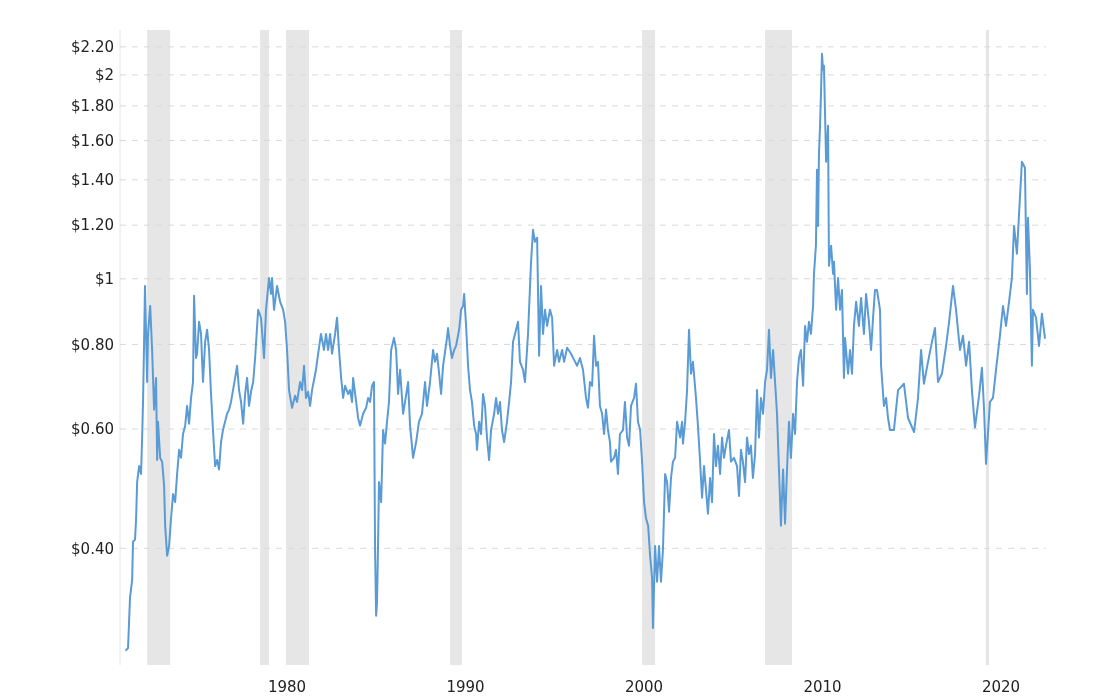  I want to click on y-tick-label: $1.60, so click(92, 140).